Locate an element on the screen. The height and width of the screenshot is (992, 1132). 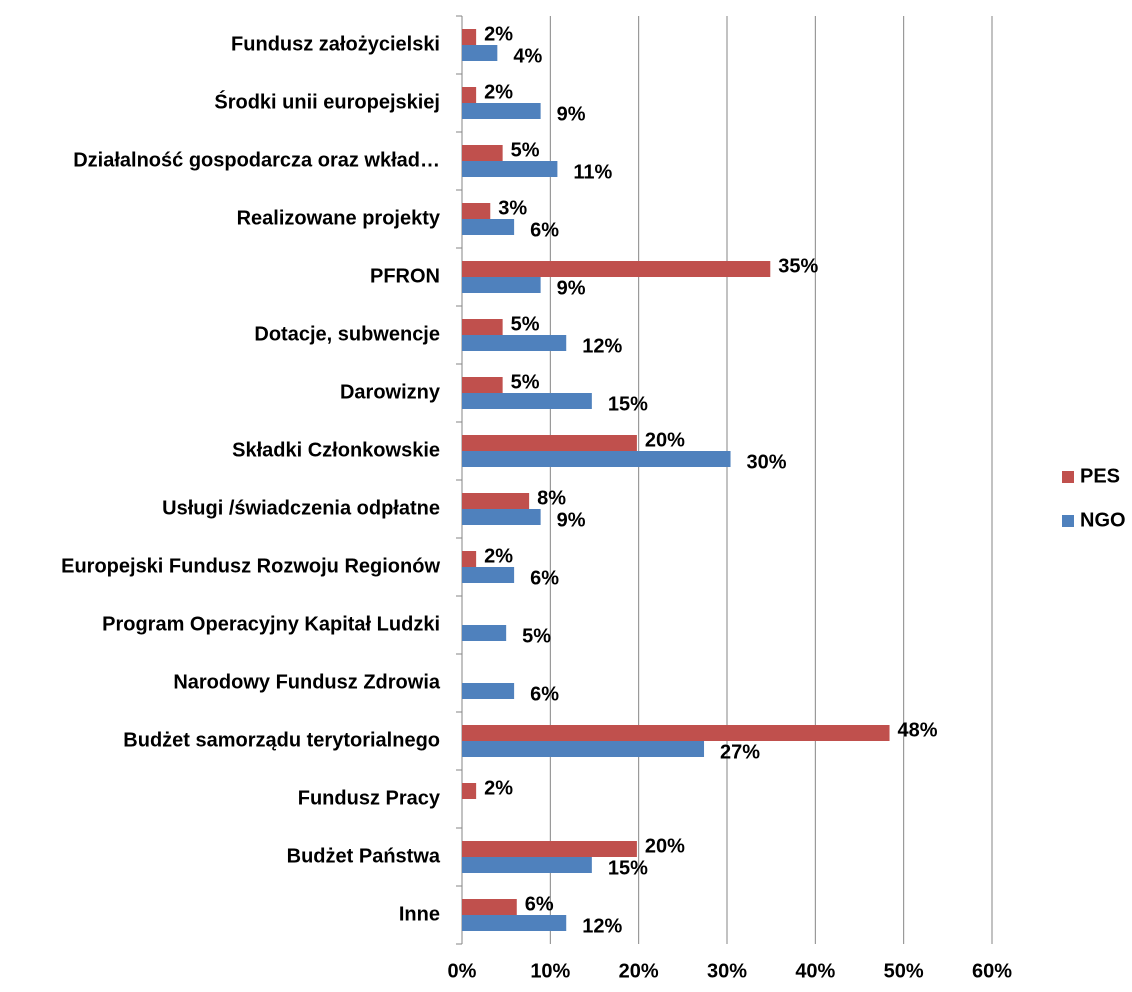
x-tick-label: 50% is located at coordinates (904, 971).